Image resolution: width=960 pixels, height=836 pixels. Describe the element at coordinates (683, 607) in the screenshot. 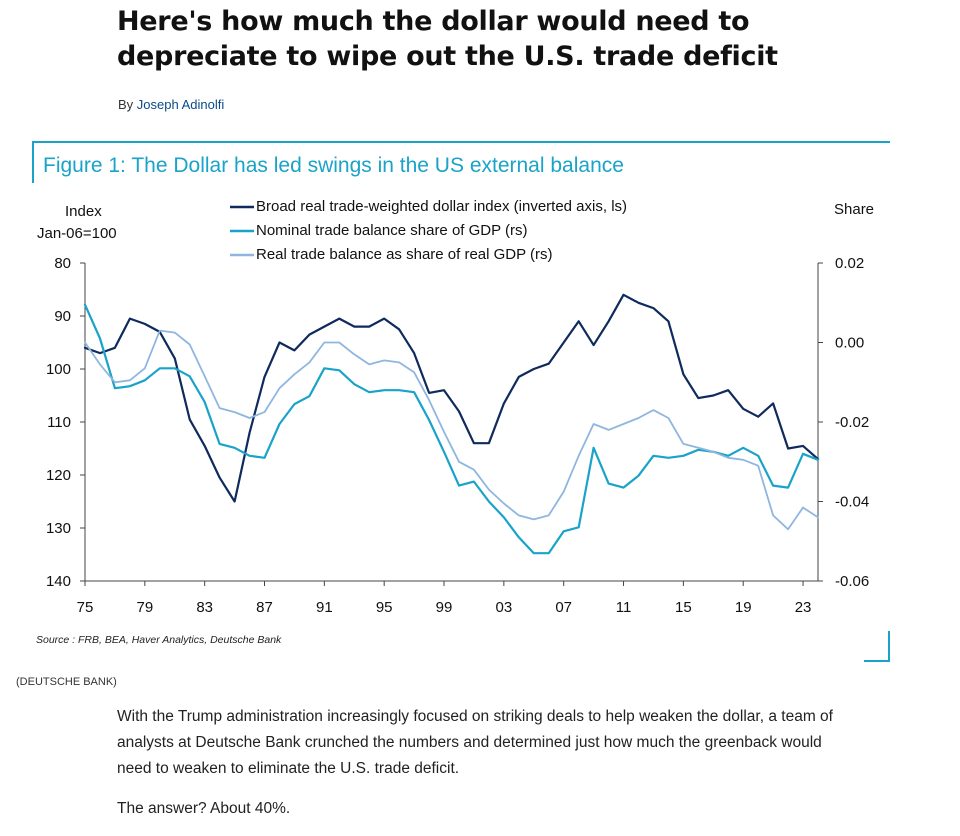

I see `x-axis-tick-label: 15` at that location.